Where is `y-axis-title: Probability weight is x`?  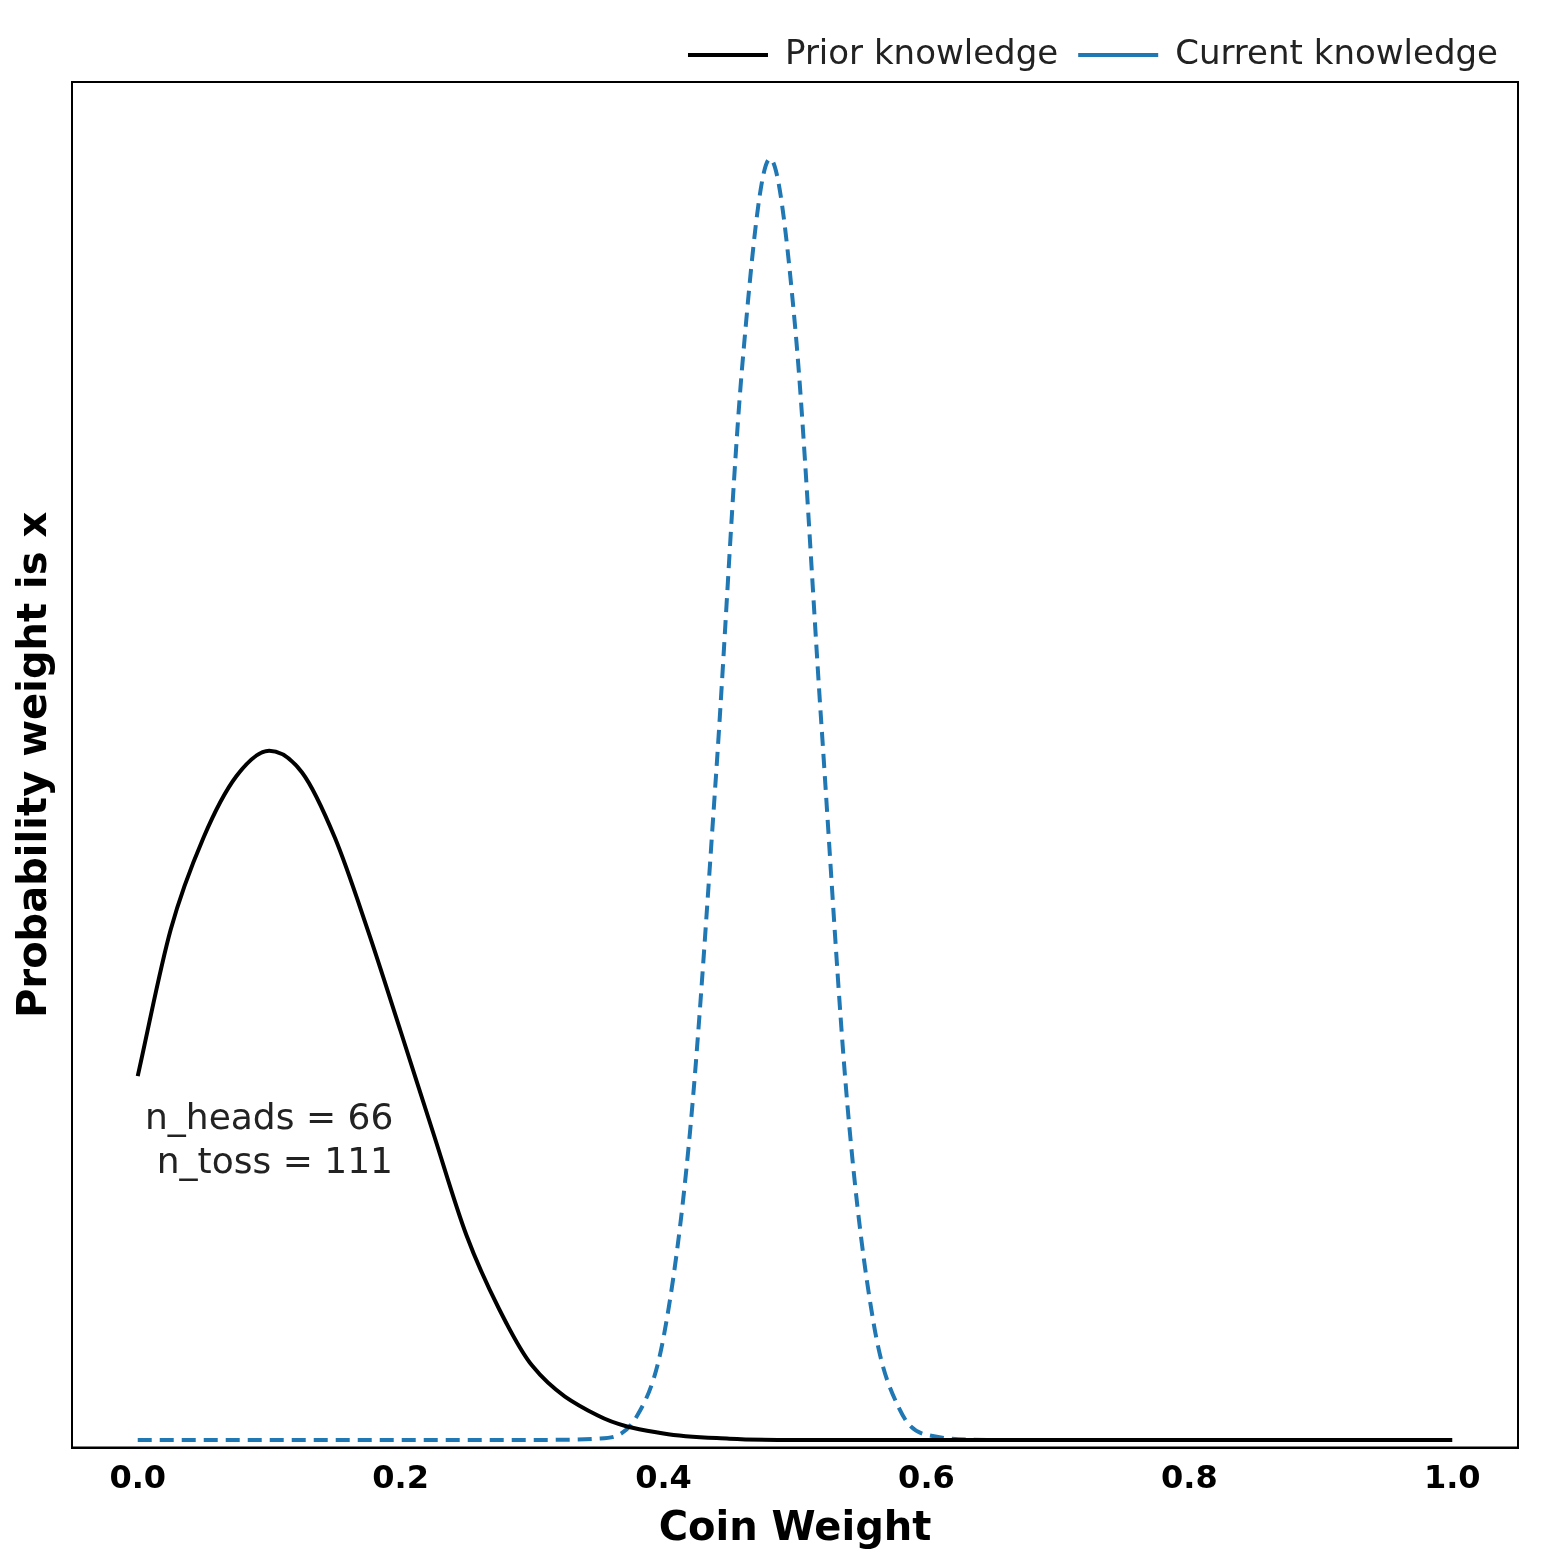
y-axis-title: Probability weight is x is located at coordinates (32, 764).